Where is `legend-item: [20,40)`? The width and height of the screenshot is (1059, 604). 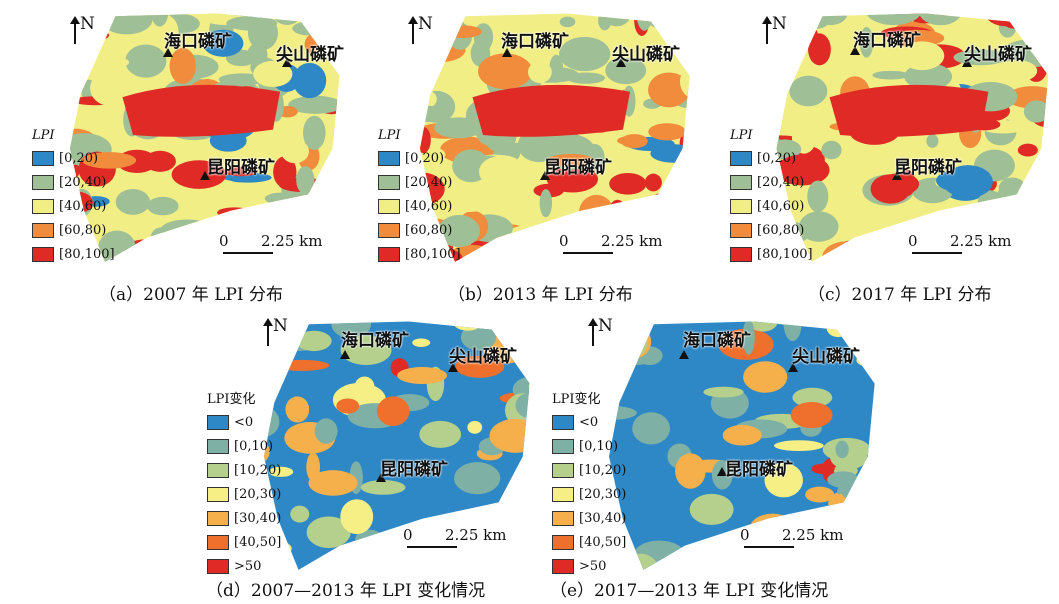 legend-item: [20,40) is located at coordinates (771, 182).